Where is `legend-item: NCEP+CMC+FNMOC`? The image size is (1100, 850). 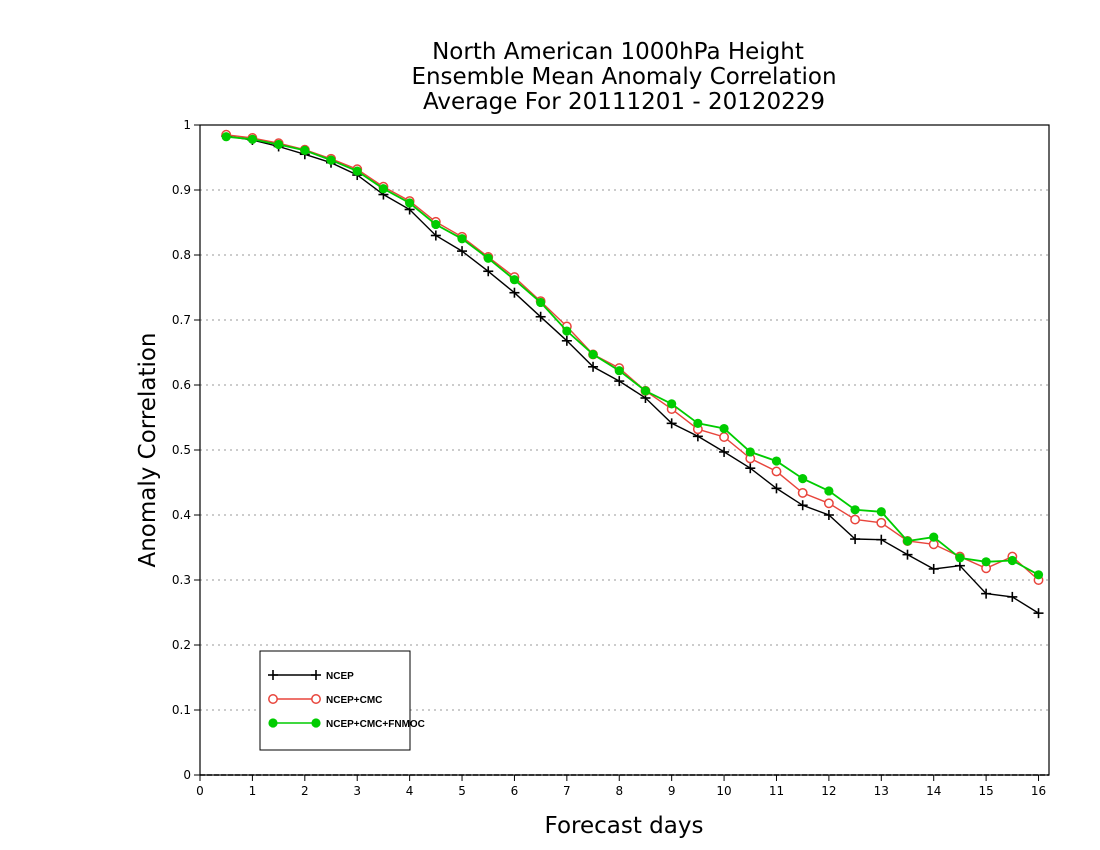 legend-item: NCEP+CMC+FNMOC is located at coordinates (346, 724).